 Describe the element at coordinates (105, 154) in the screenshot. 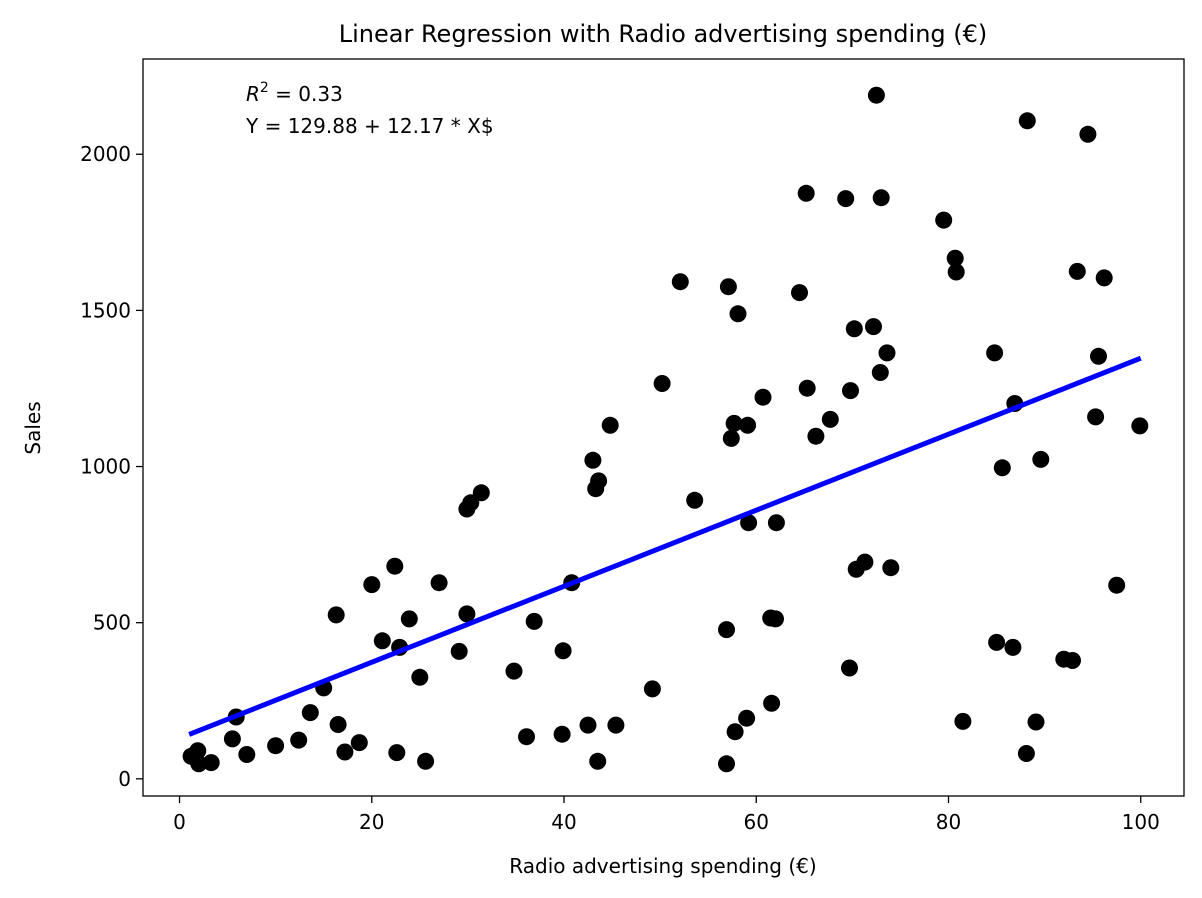

I see `y-tick-label: 2000` at that location.